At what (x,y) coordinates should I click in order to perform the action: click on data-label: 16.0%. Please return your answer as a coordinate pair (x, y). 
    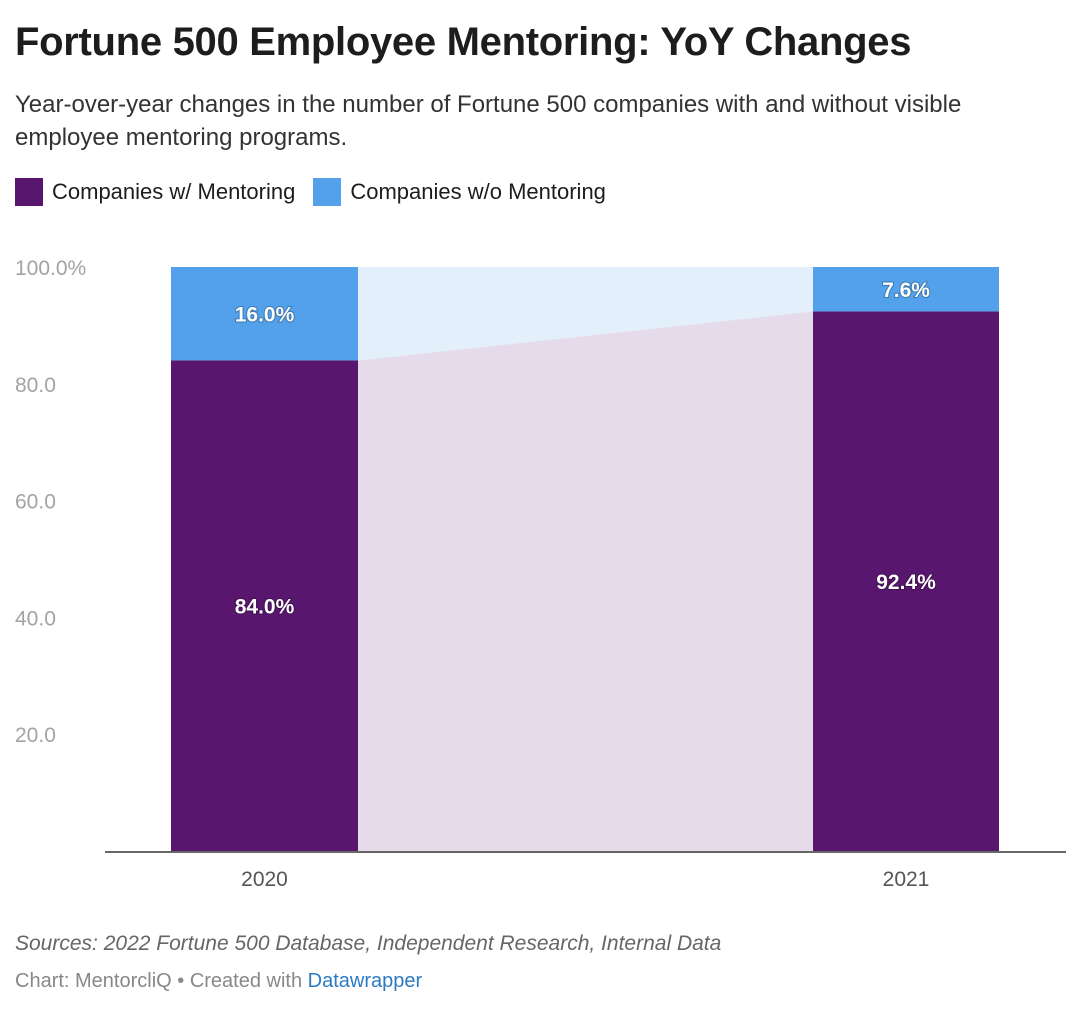
    Looking at the image, I should click on (265, 315).